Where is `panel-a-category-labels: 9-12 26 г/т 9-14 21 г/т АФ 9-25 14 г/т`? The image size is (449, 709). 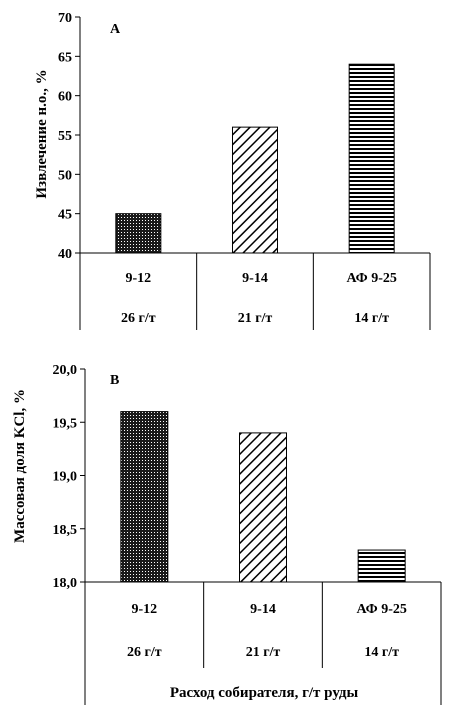 panel-a-category-labels: 9-12 26 г/т 9-14 21 г/т АФ 9-25 14 г/т is located at coordinates (255, 291).